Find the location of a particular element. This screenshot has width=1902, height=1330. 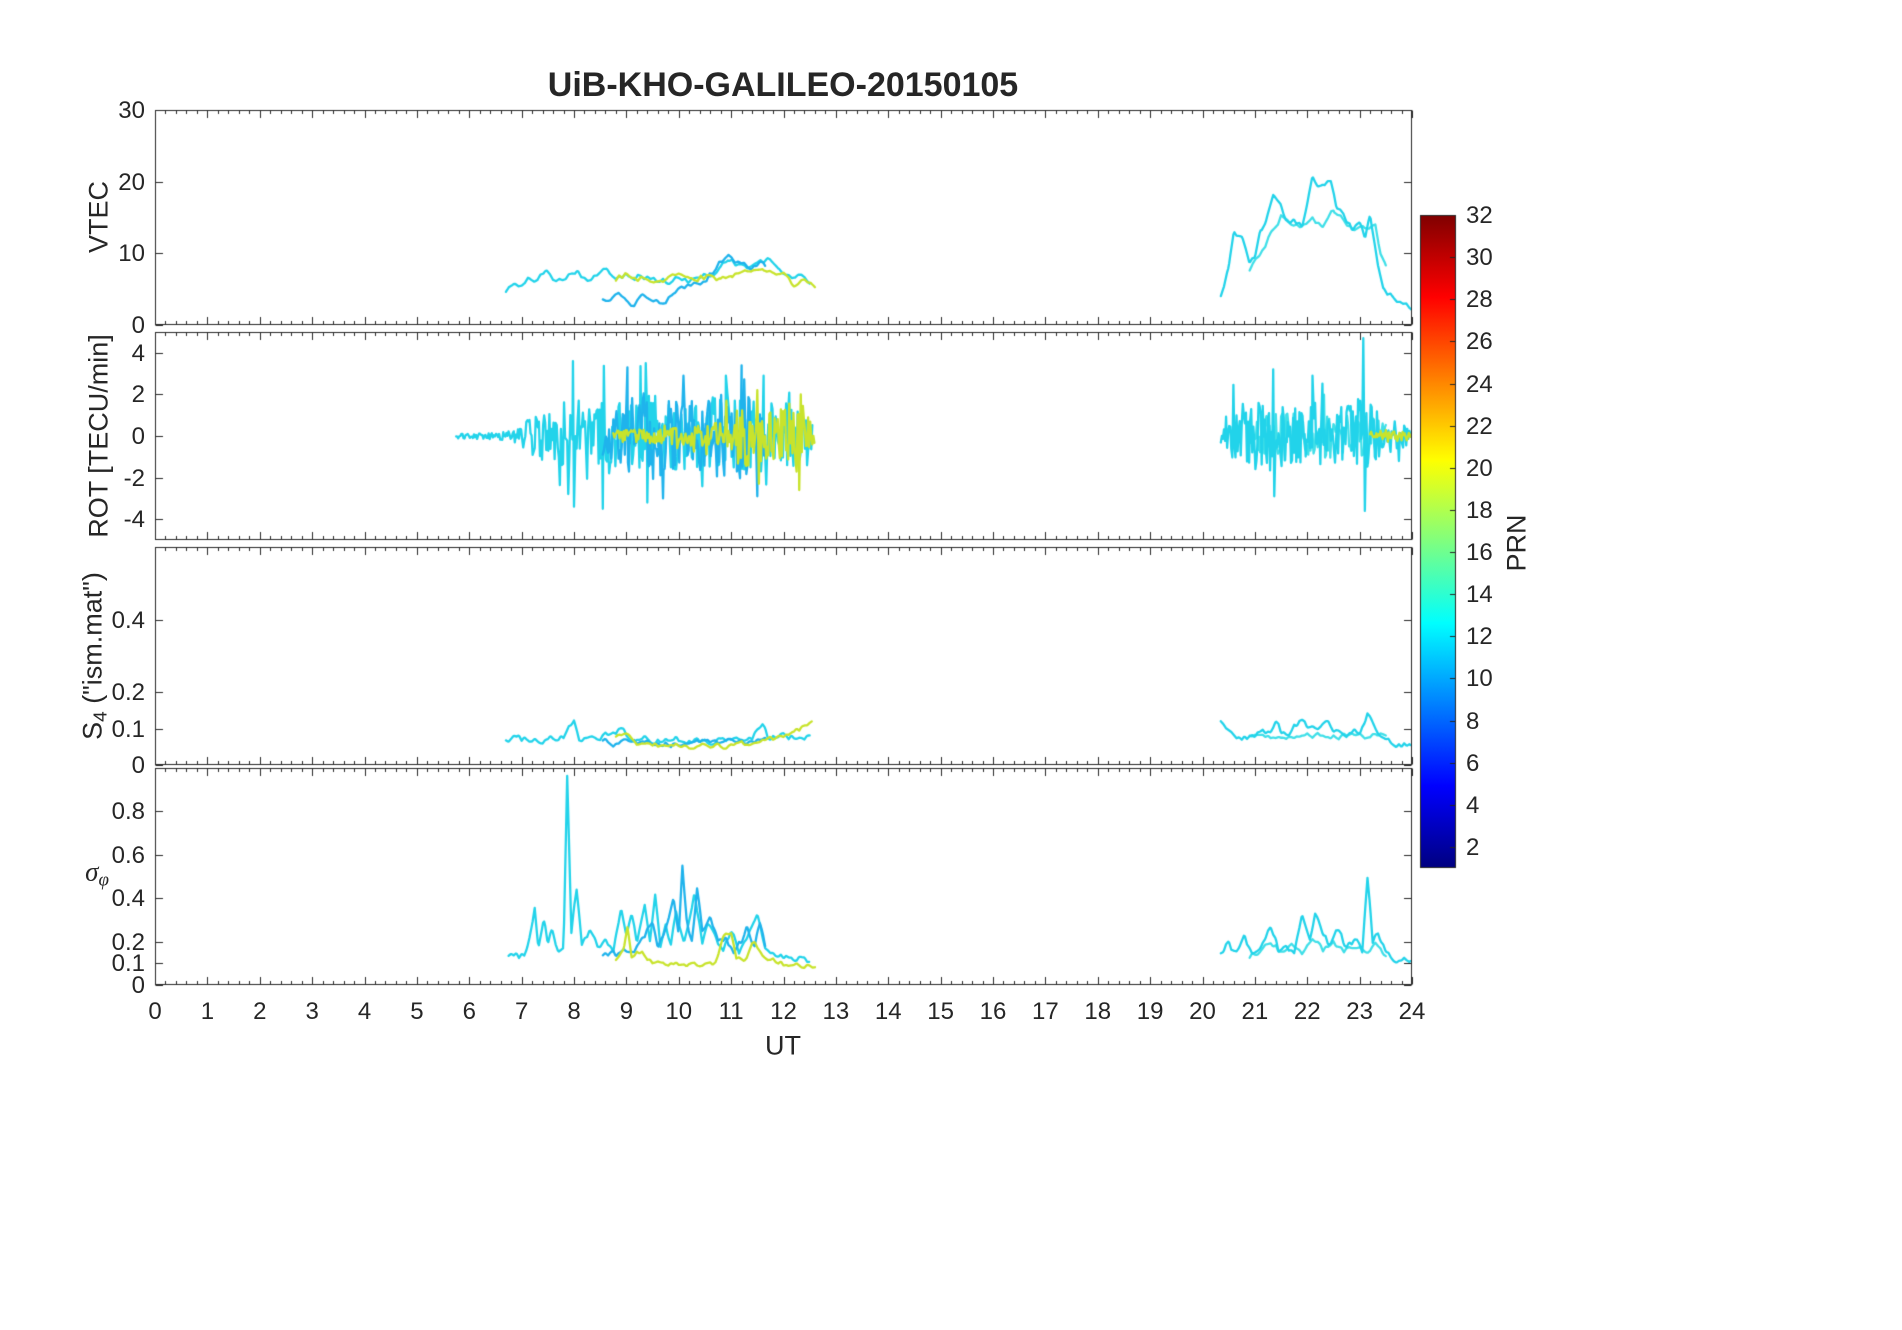

x-tick-label: 7 is located at coordinates (521, 1011).